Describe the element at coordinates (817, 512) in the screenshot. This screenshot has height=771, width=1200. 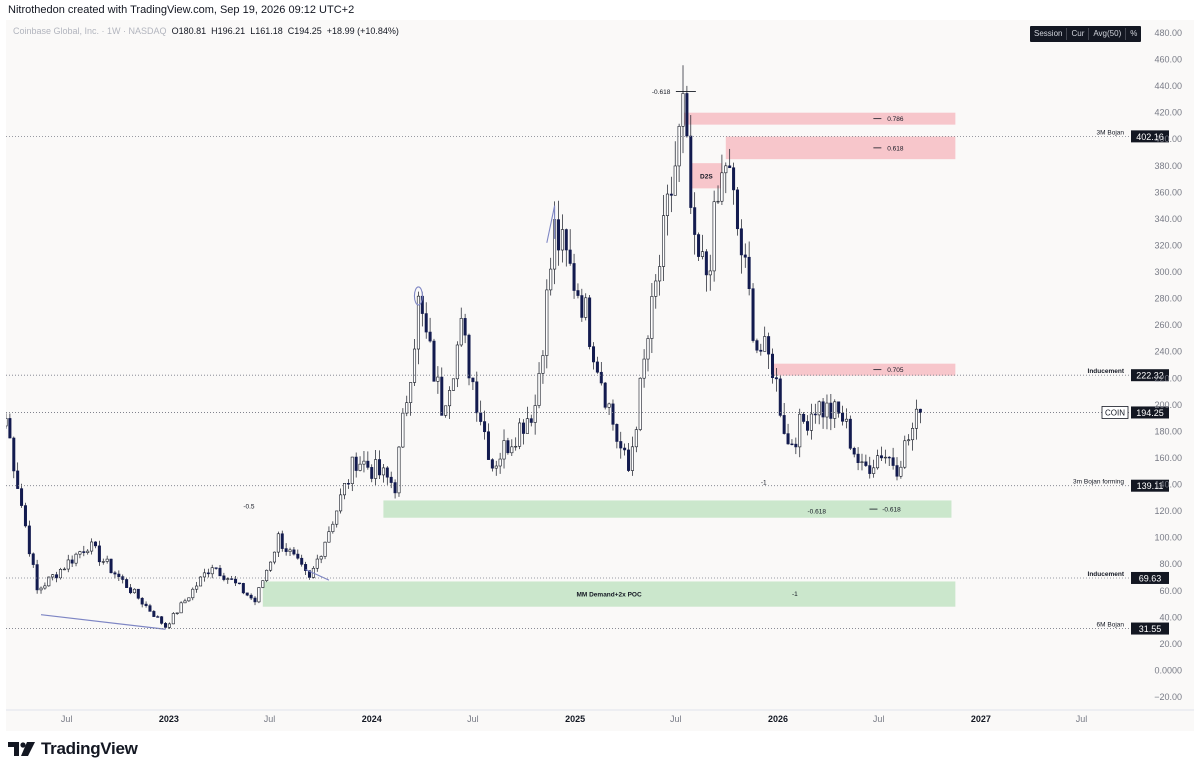
I see `annotation-5: -0.618` at that location.